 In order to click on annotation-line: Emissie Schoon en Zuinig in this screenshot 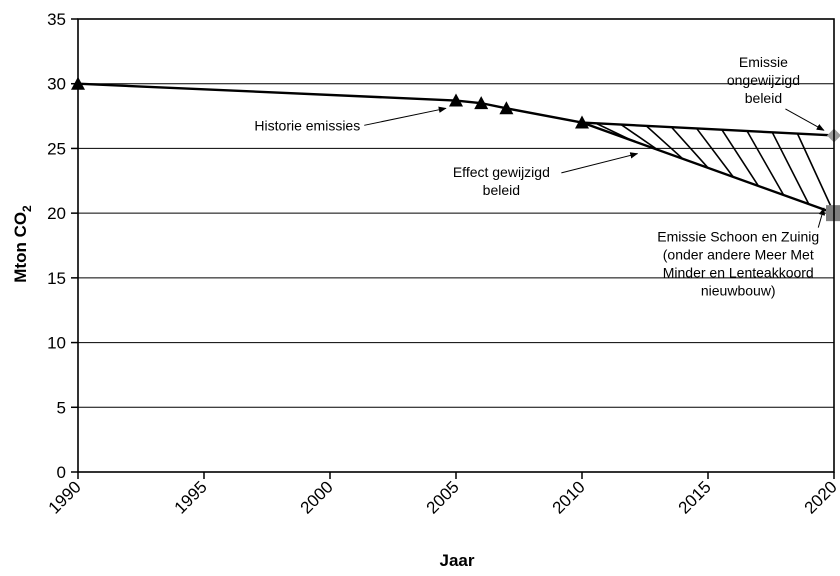, I will do `click(738, 237)`.